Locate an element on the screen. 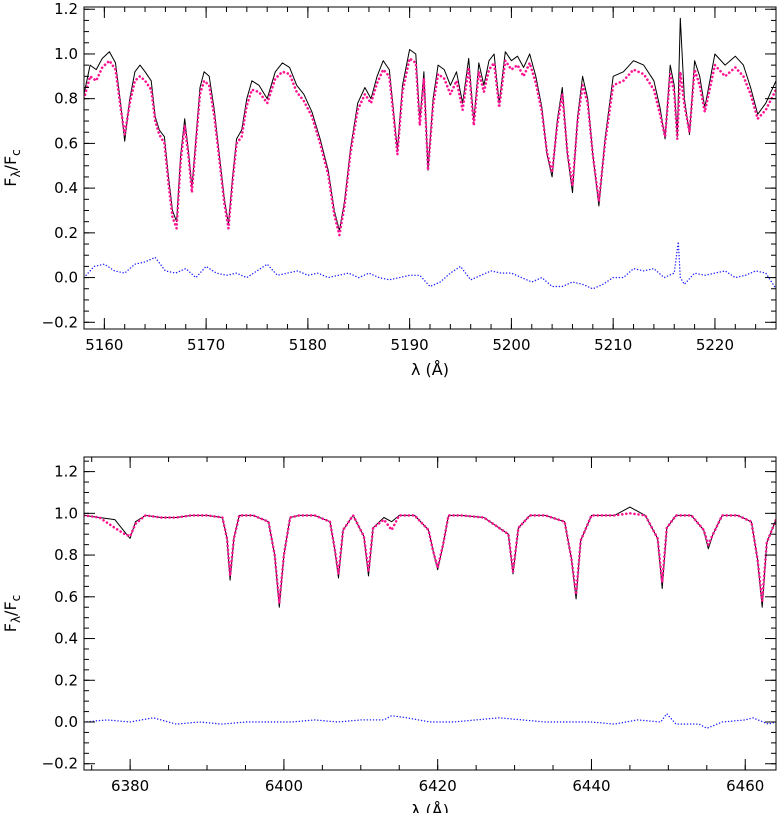 This screenshot has height=813, width=778. x-tick-label: 6400 is located at coordinates (284, 786).